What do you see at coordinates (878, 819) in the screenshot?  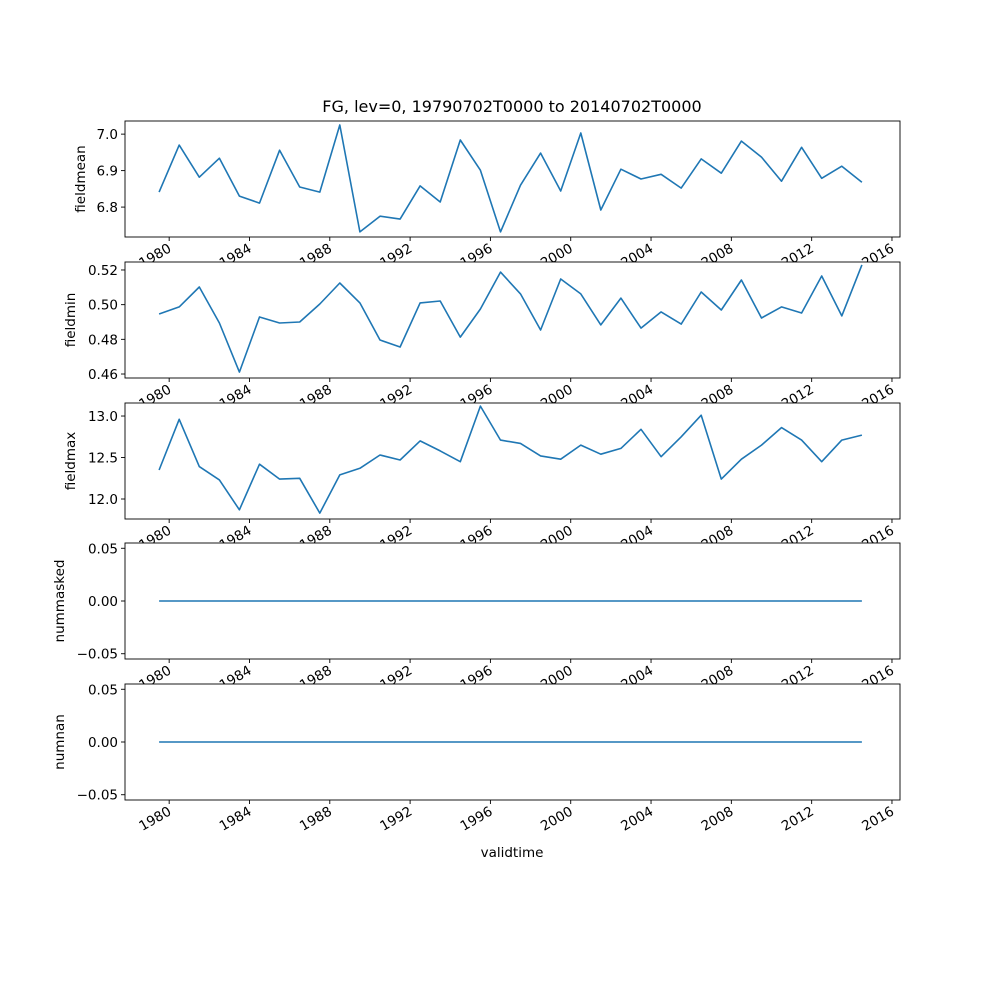 I see `x-tick-label: 2016` at bounding box center [878, 819].